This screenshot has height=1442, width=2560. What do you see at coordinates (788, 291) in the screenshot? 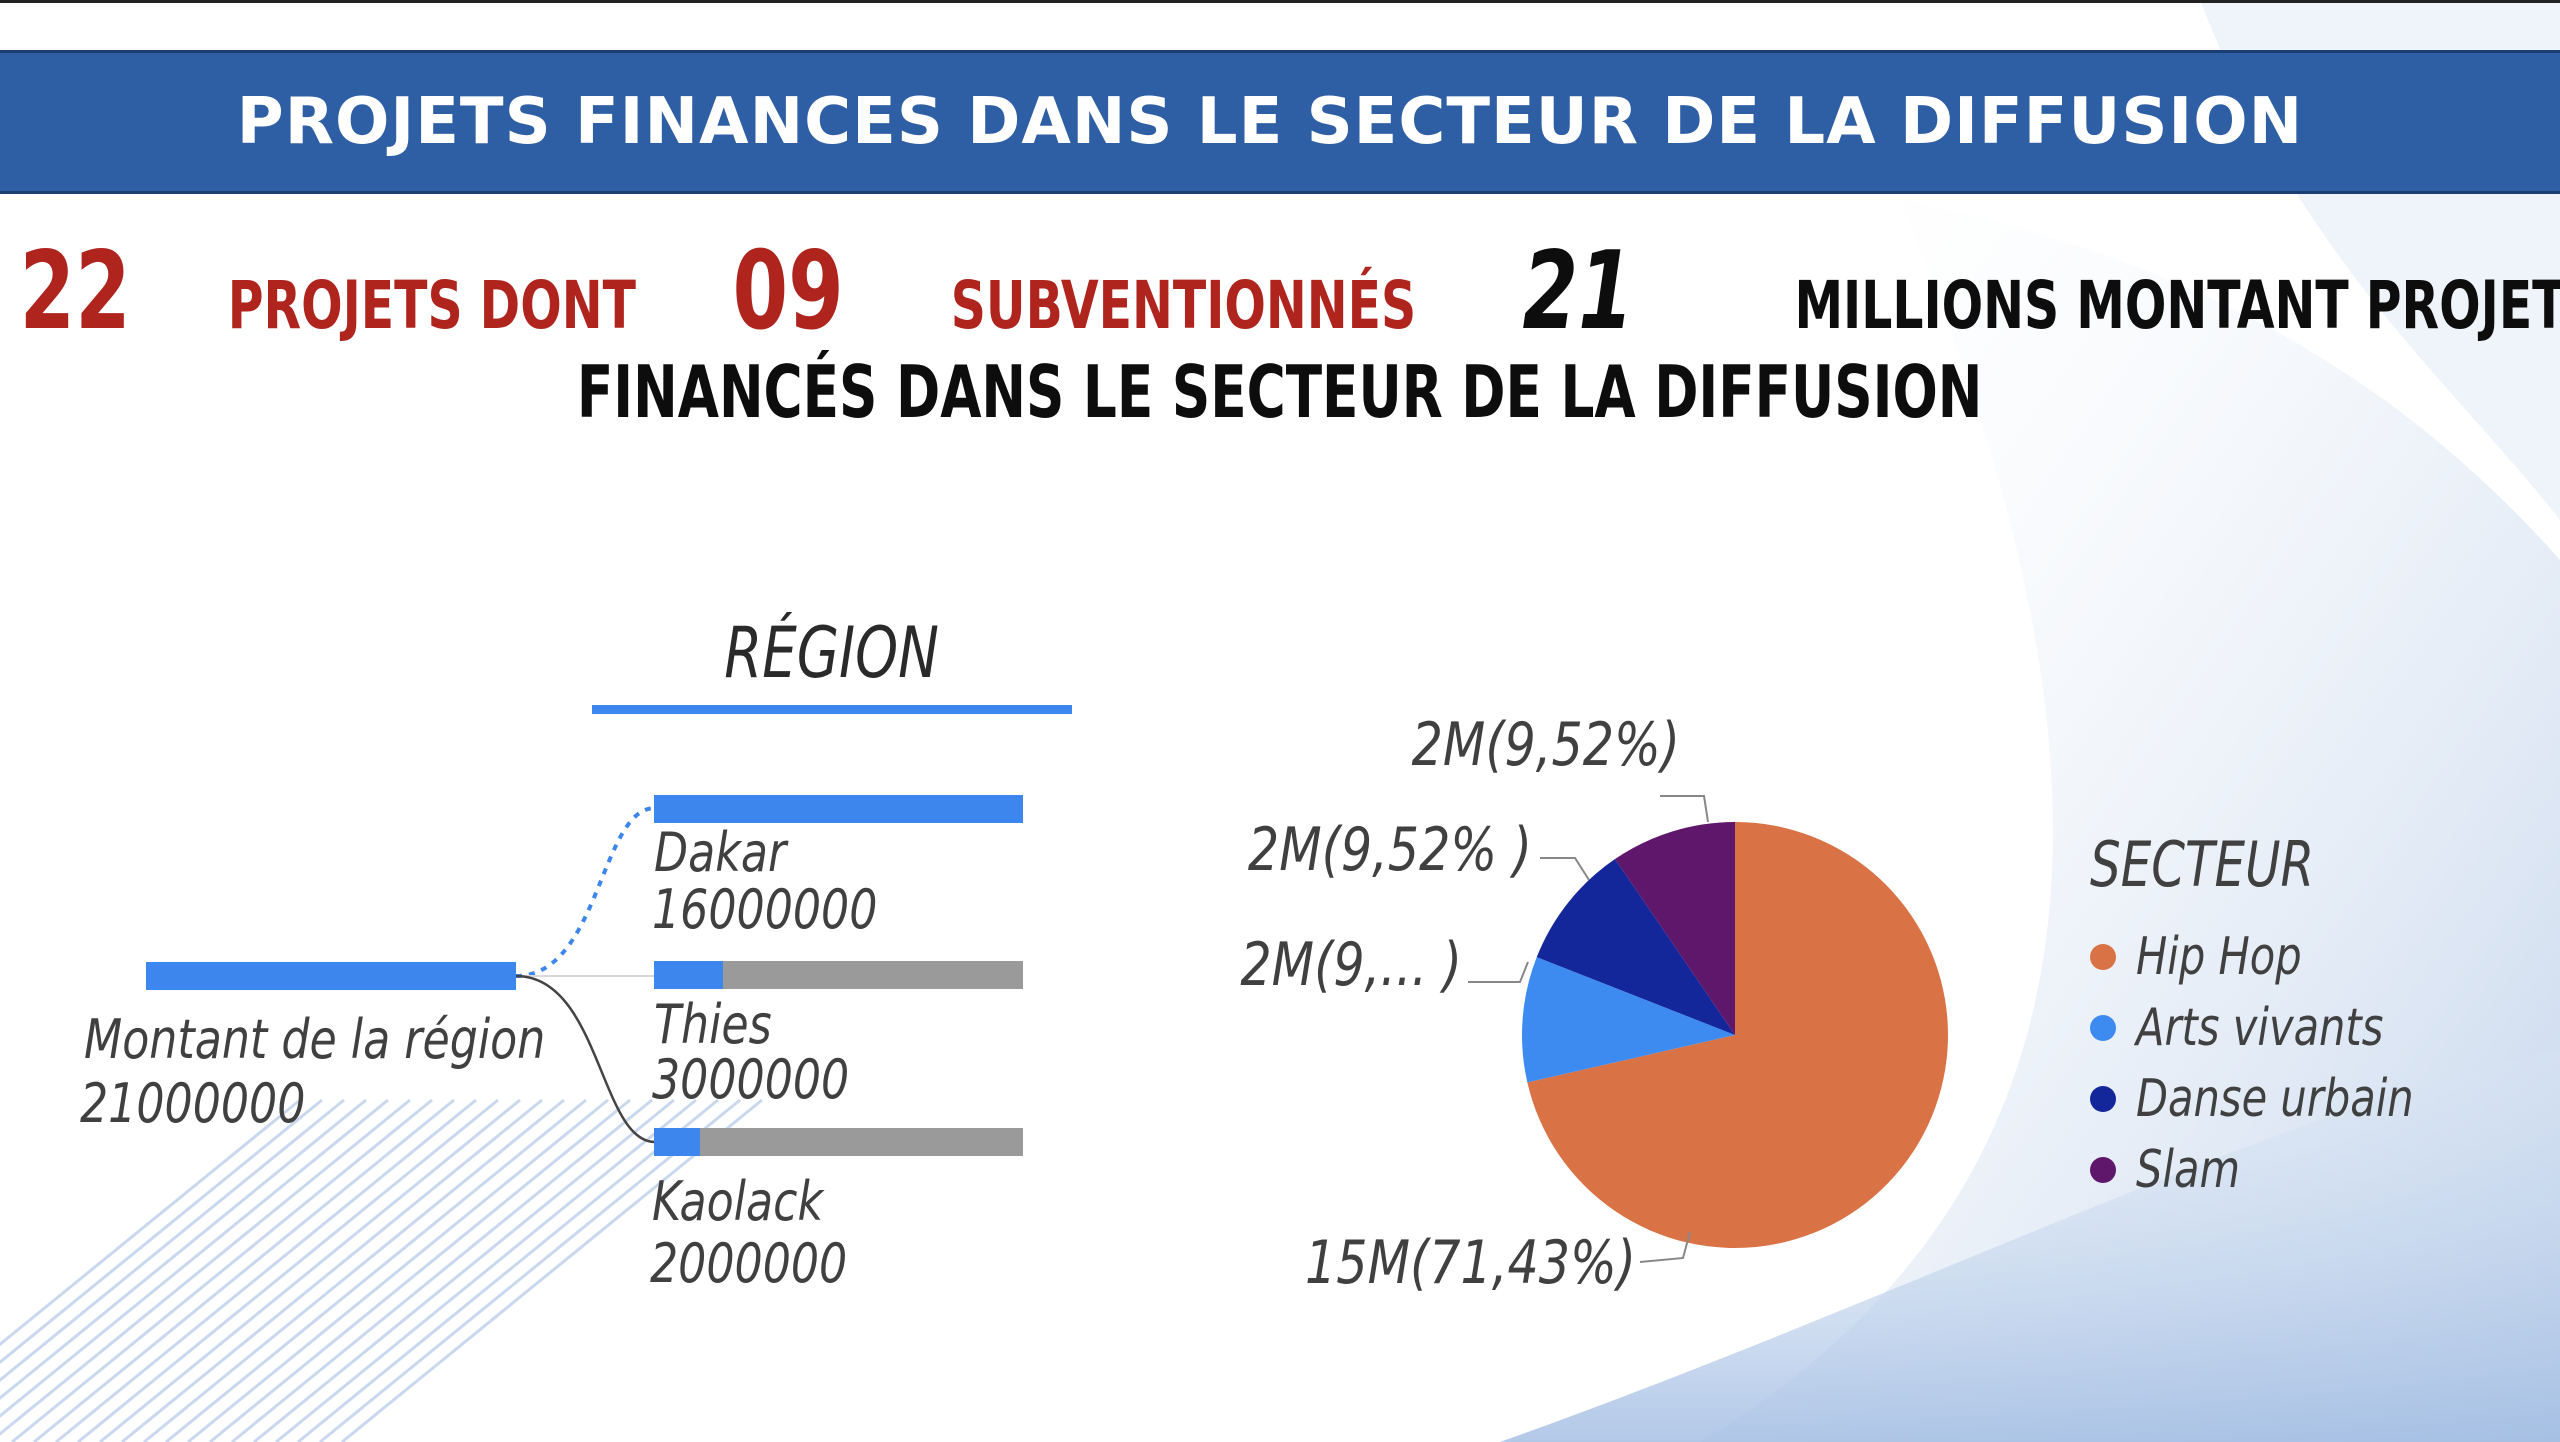
I see `subsidized-count: 09` at bounding box center [788, 291].